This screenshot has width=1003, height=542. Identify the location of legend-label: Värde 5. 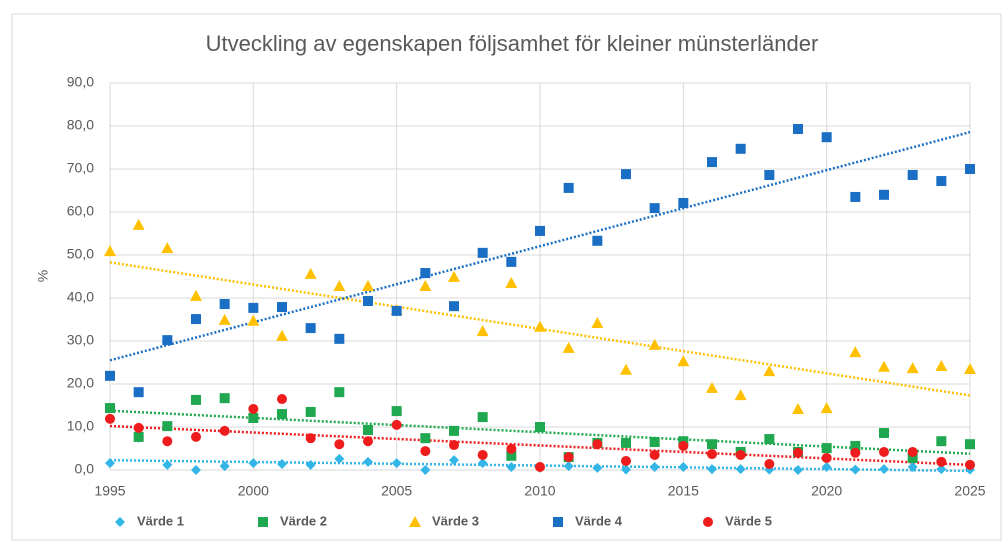
(748, 520).